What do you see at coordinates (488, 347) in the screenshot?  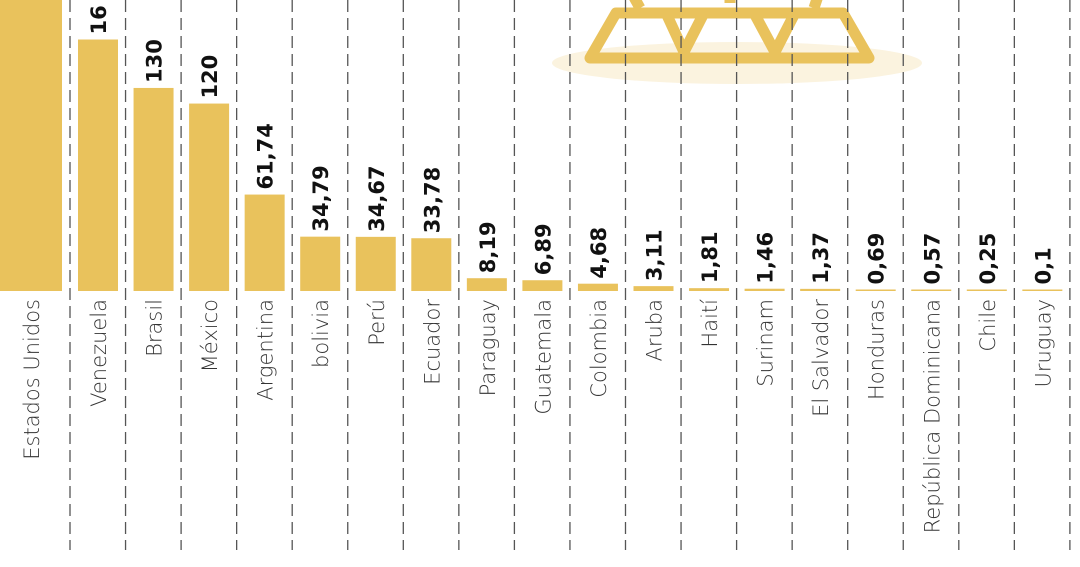 I see `category-label: Paraguay` at bounding box center [488, 347].